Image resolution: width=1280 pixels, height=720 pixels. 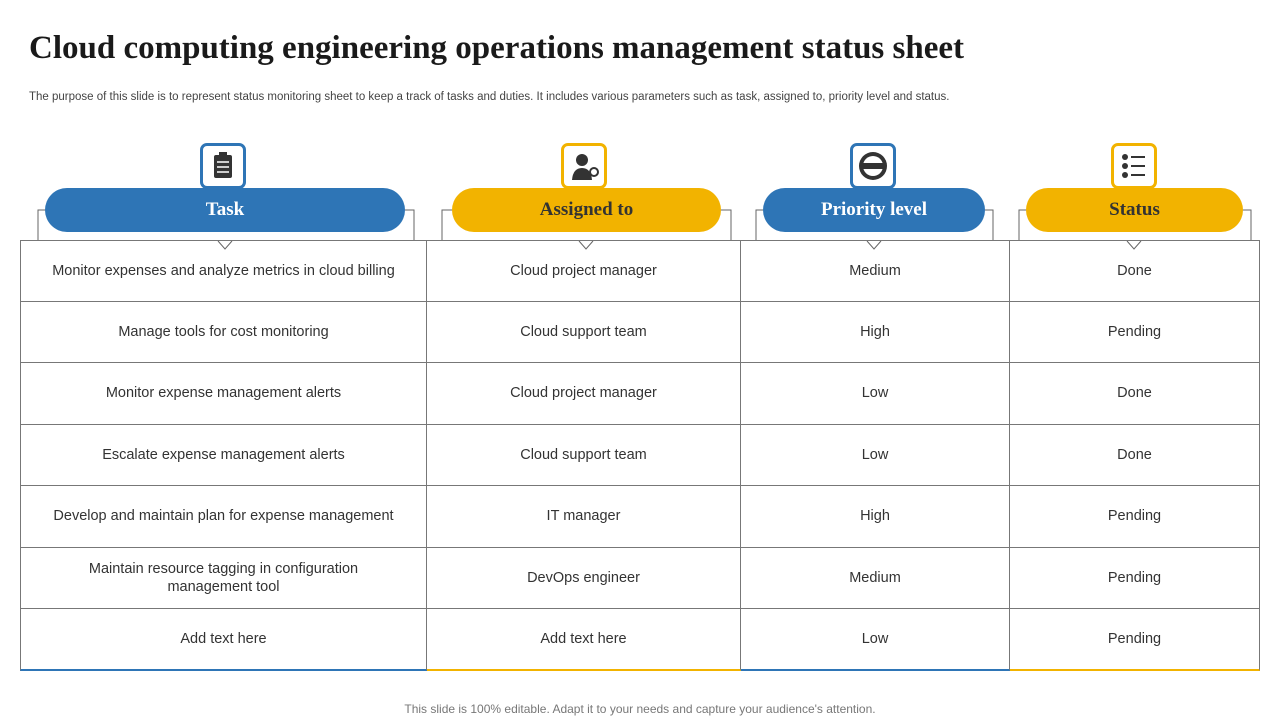 What do you see at coordinates (874, 210) in the screenshot?
I see `column-header: Priority level` at bounding box center [874, 210].